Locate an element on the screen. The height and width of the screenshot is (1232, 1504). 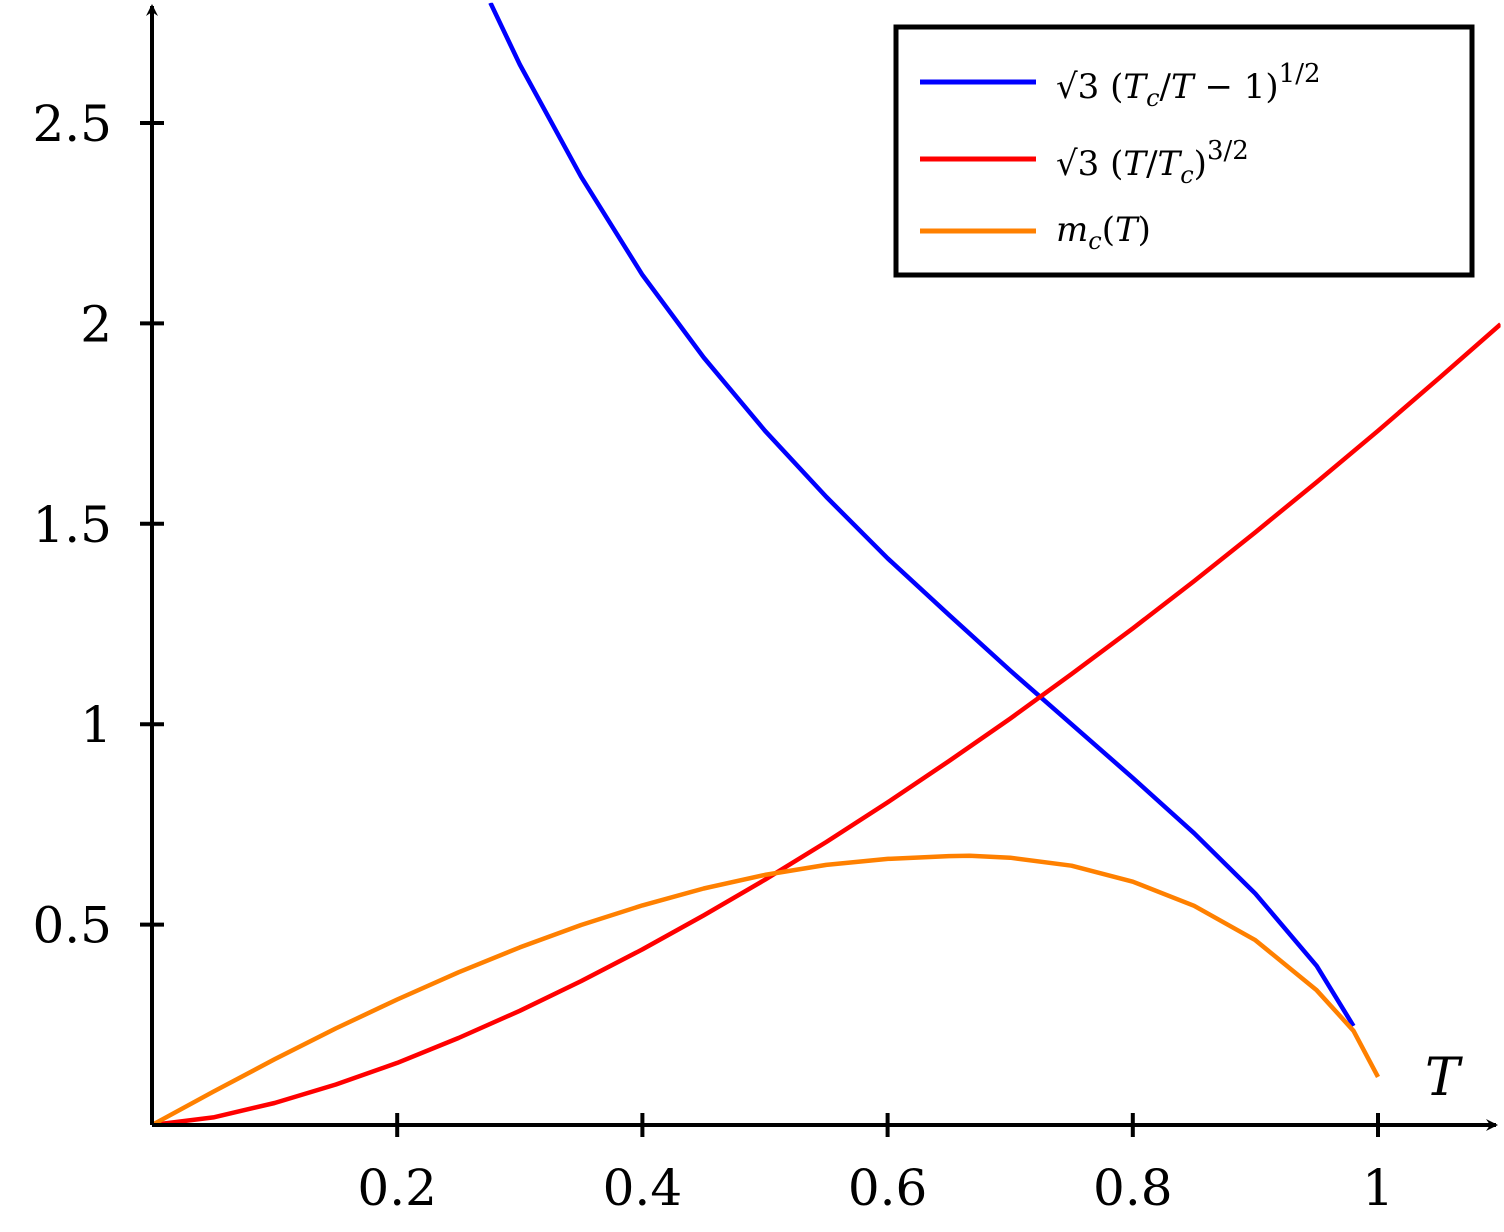
x-tick-label: 0.2 is located at coordinates (397, 1188).